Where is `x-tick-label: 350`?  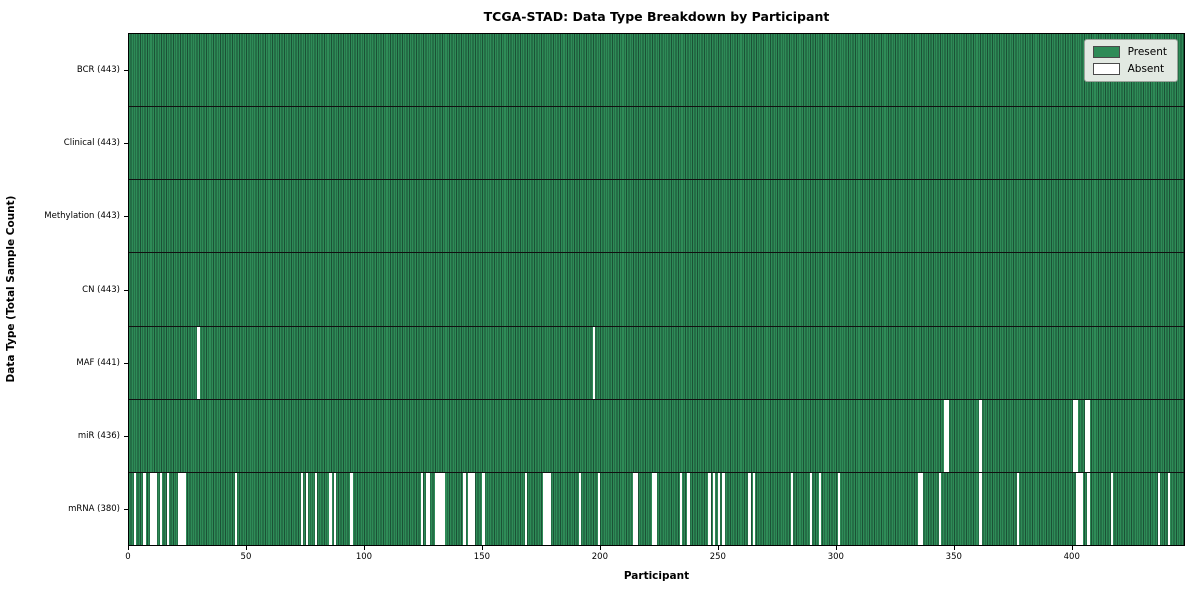 x-tick-label: 350 is located at coordinates (953, 557).